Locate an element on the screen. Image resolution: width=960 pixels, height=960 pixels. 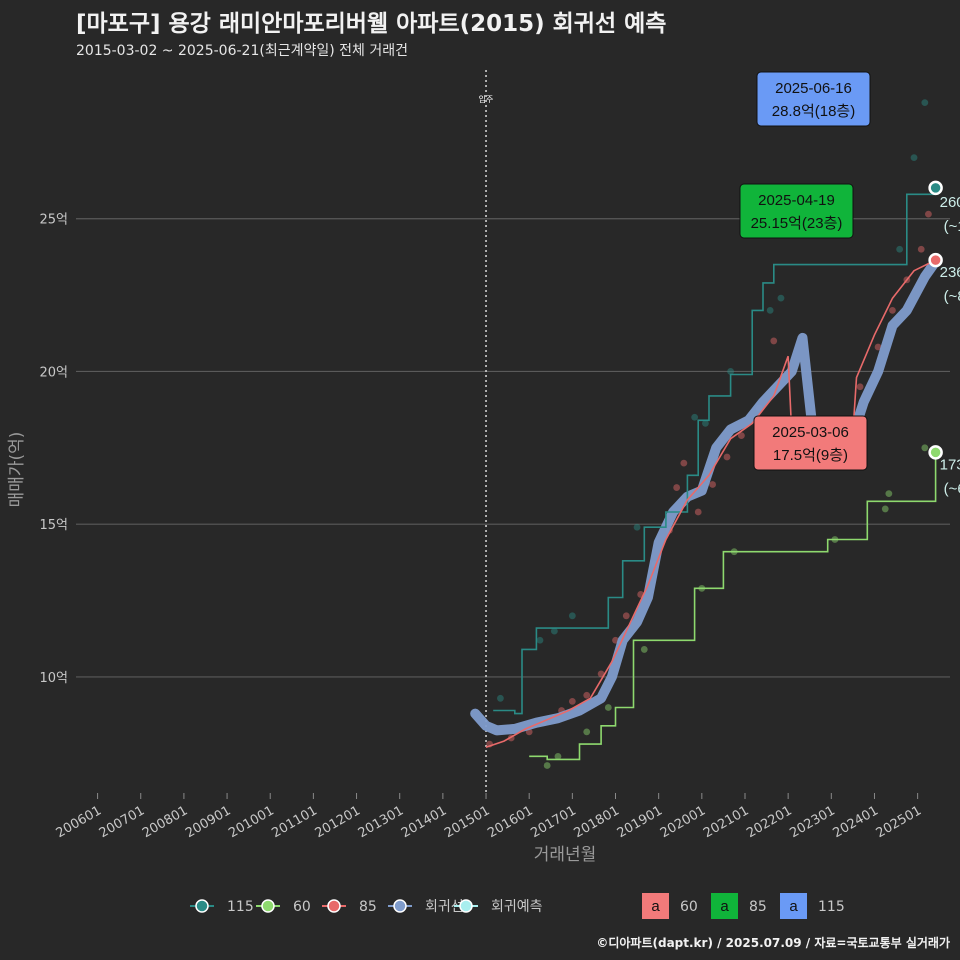
x-tick-label: 201301 is located at coordinates (381, 822).